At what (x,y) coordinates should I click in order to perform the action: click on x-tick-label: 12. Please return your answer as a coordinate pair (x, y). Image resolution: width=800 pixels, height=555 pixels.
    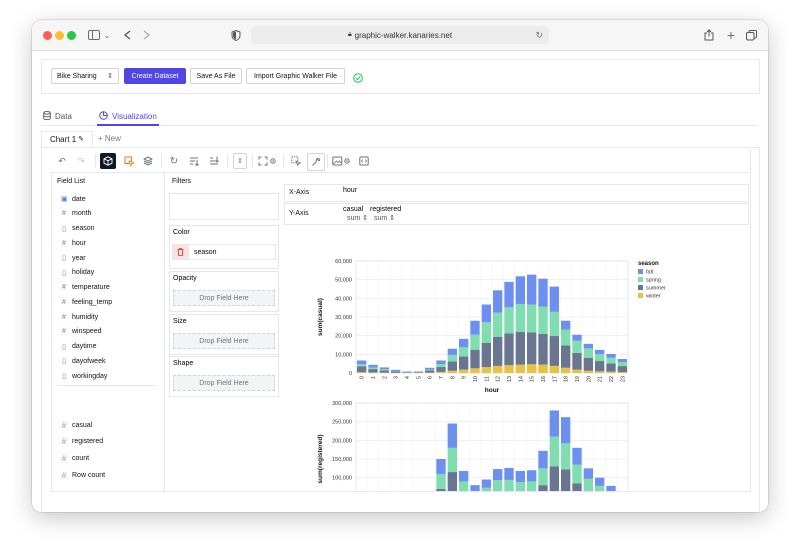
    Looking at the image, I should click on (499, 379).